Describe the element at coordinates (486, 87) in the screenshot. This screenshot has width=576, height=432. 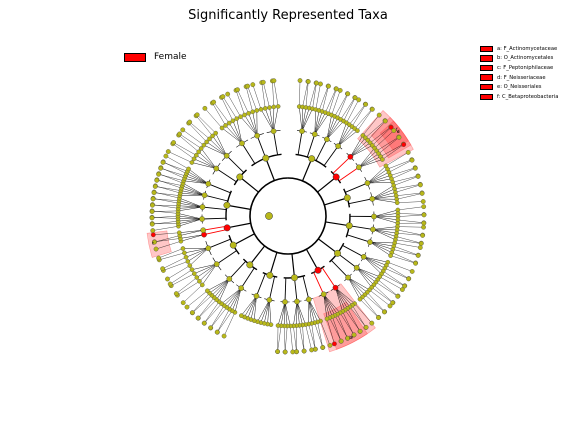
I see `legend-swatch` at that location.